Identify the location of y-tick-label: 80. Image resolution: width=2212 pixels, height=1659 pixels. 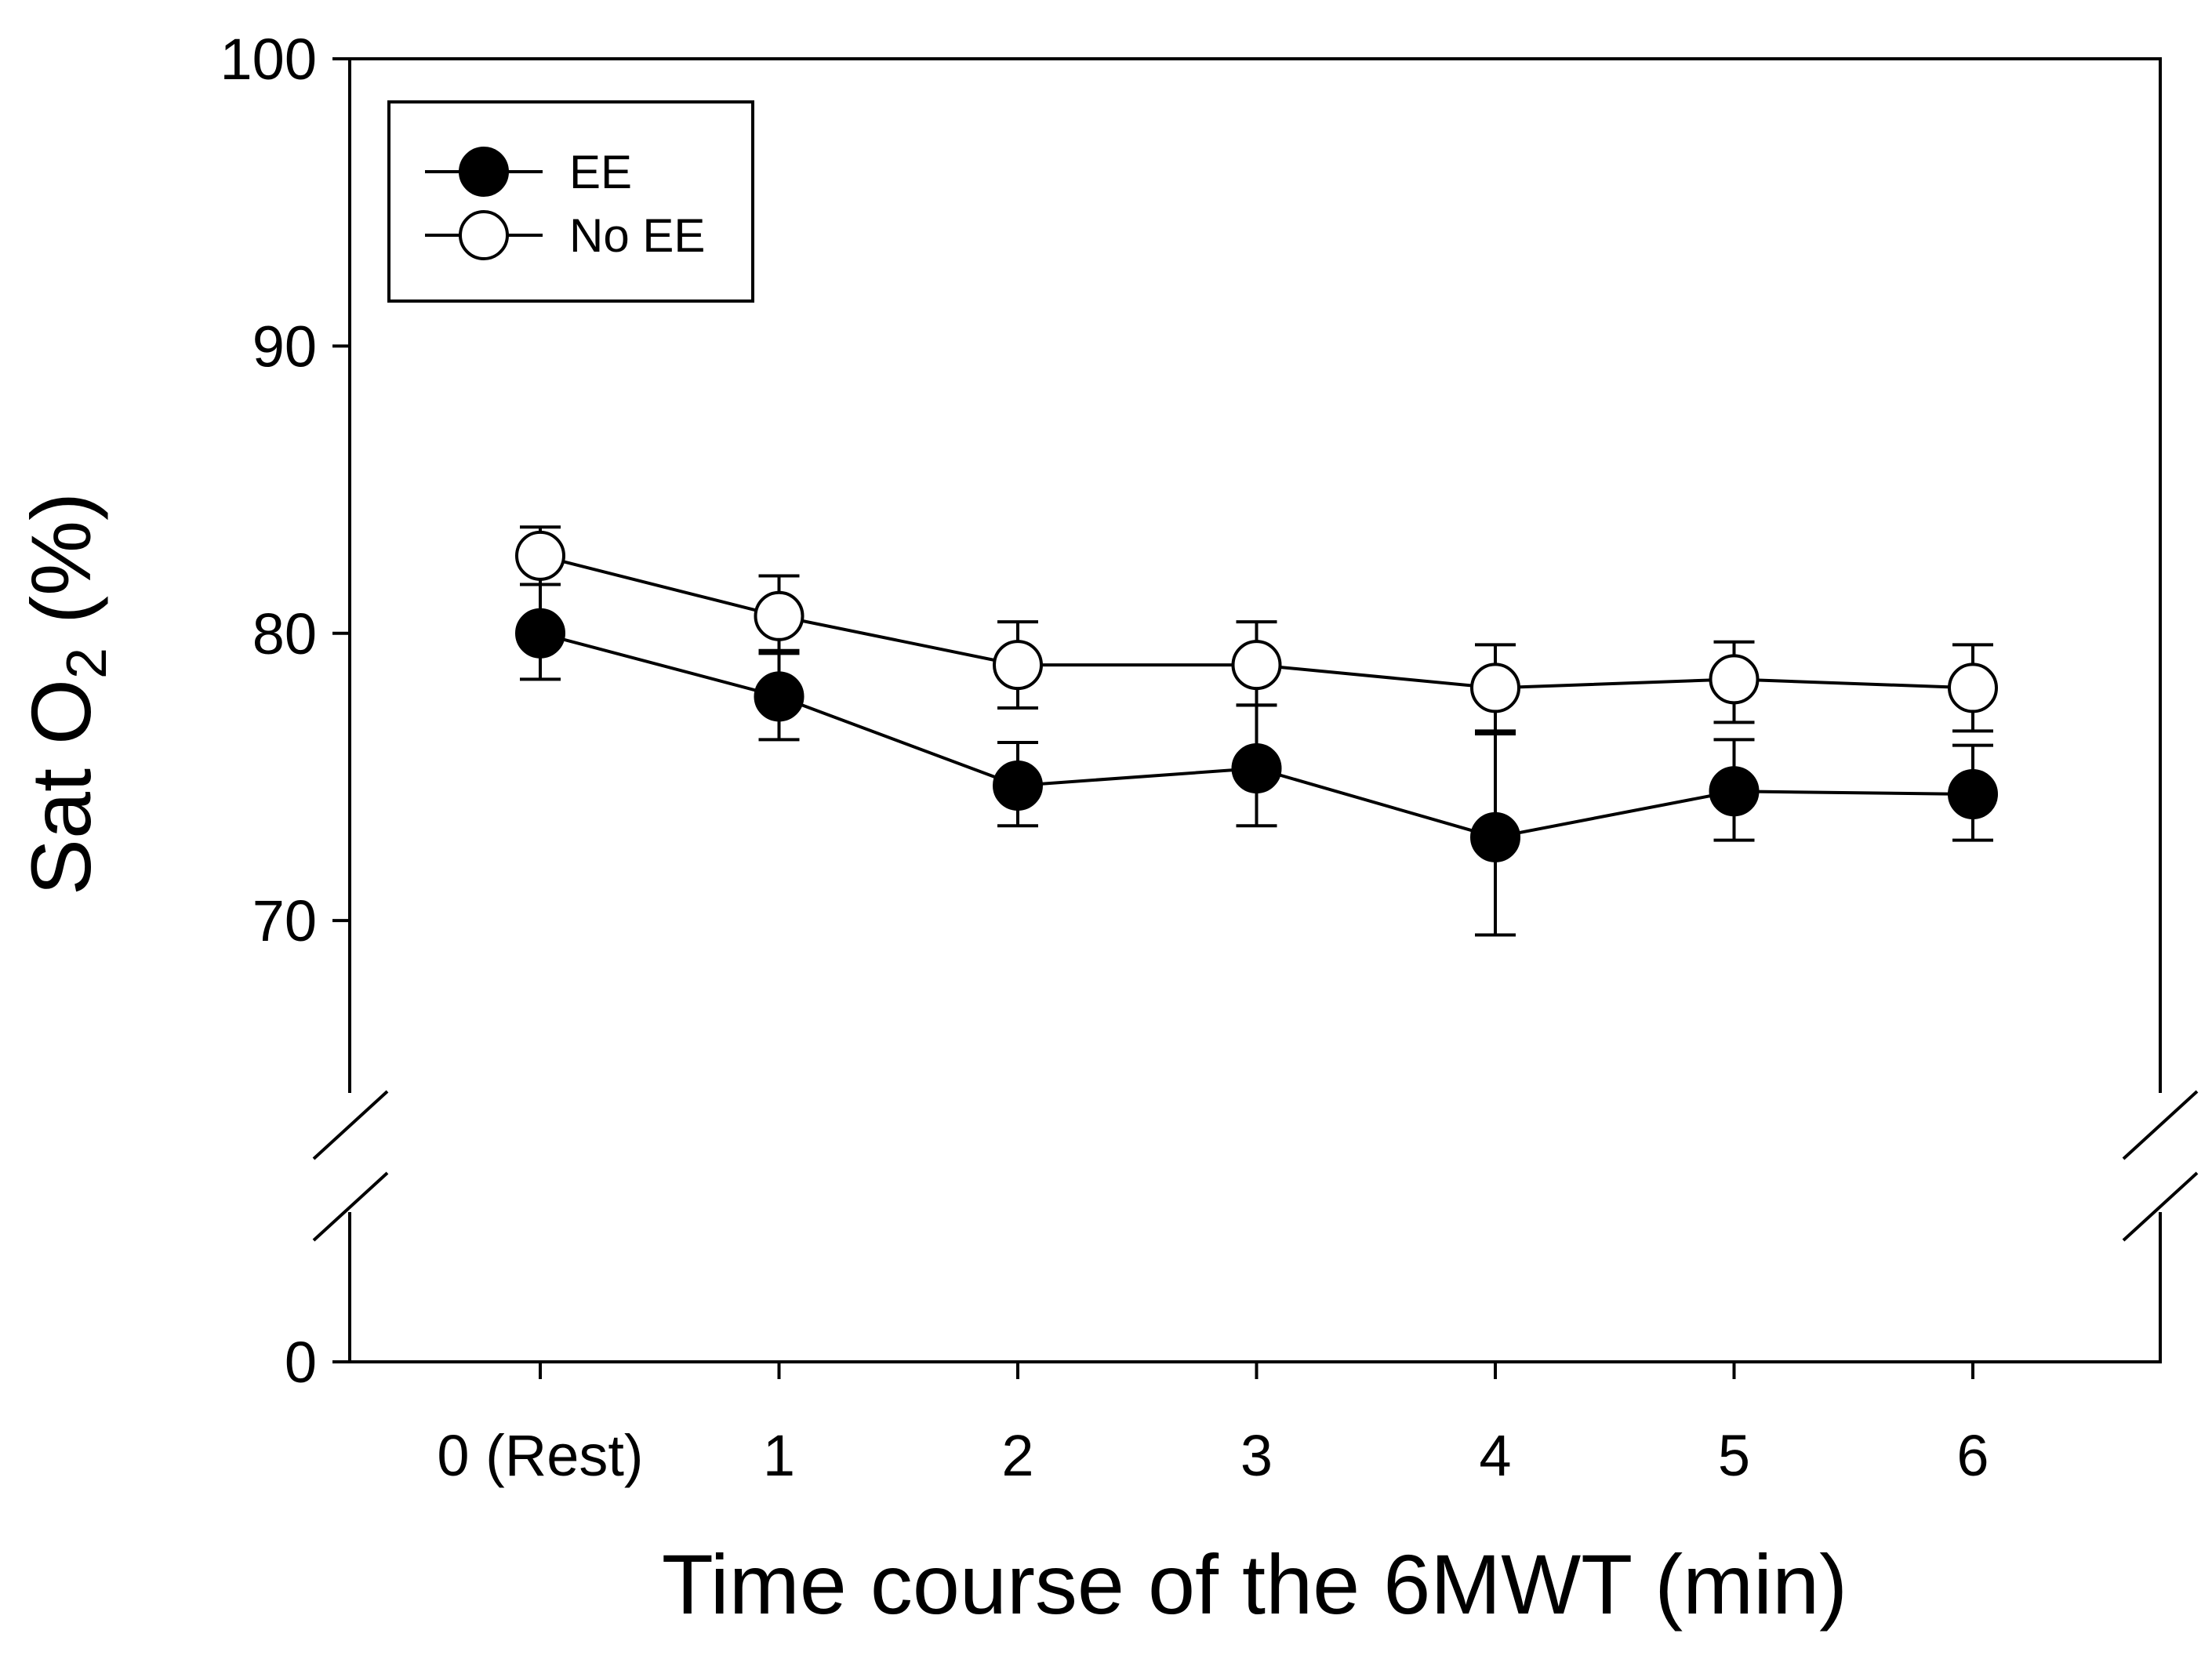
(284, 633).